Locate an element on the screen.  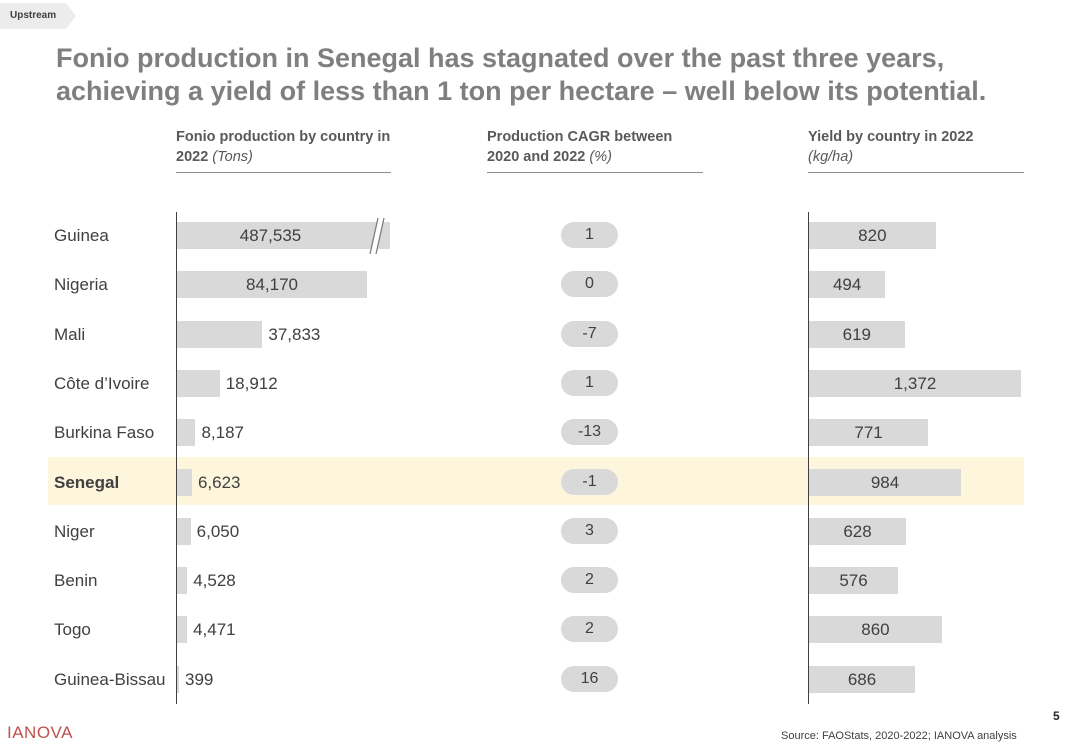
cagr-value-pill: -7 is located at coordinates (589, 333).